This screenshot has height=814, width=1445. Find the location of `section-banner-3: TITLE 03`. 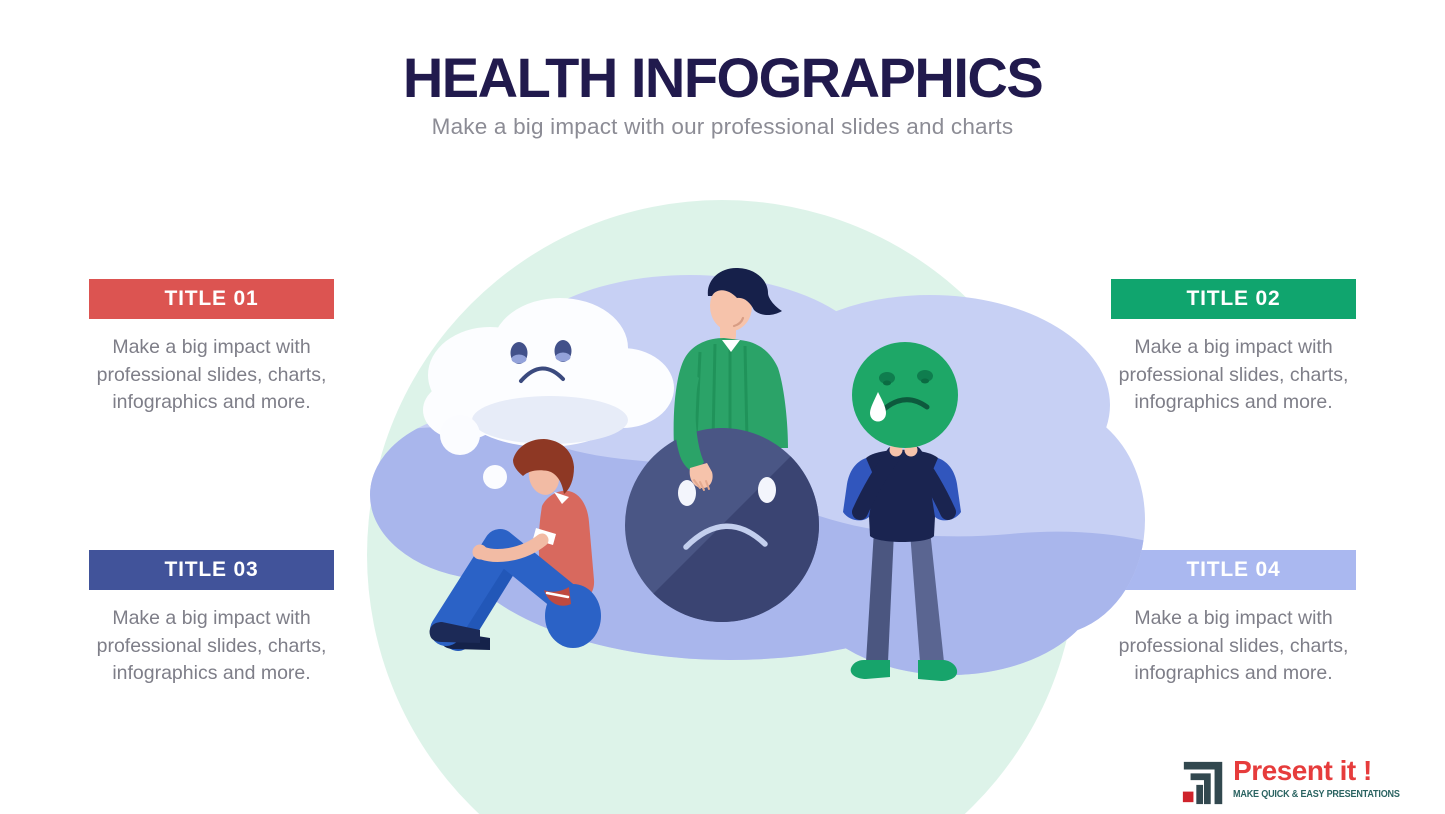

section-banner-3: TITLE 03 is located at coordinates (211, 570).